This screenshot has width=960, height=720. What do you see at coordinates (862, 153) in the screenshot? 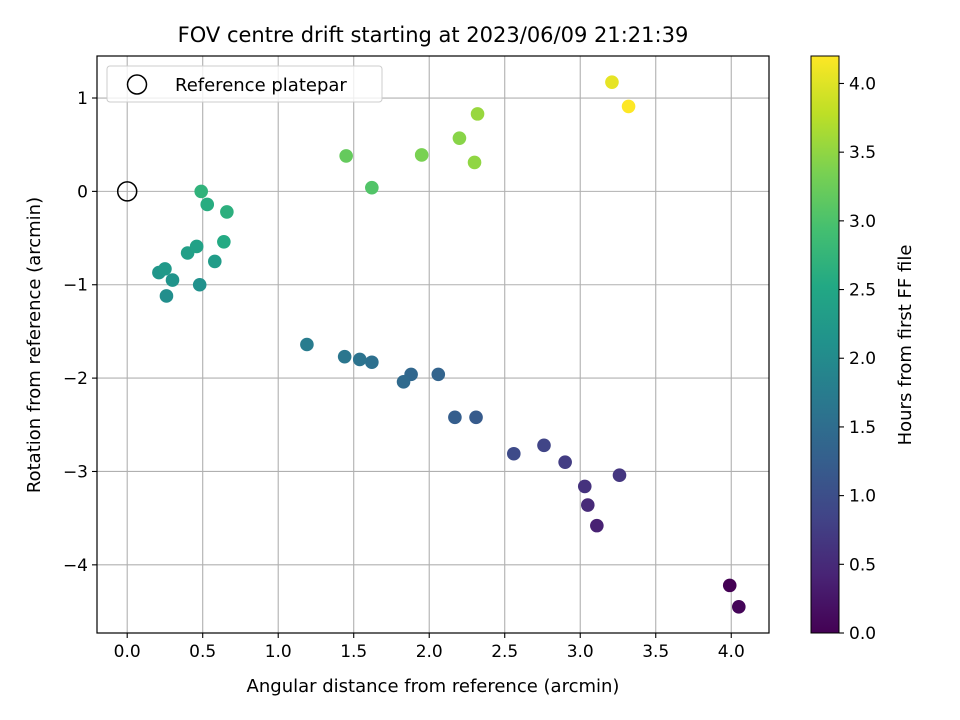
I see `colorbar-tick-label: 3.5` at bounding box center [862, 153].